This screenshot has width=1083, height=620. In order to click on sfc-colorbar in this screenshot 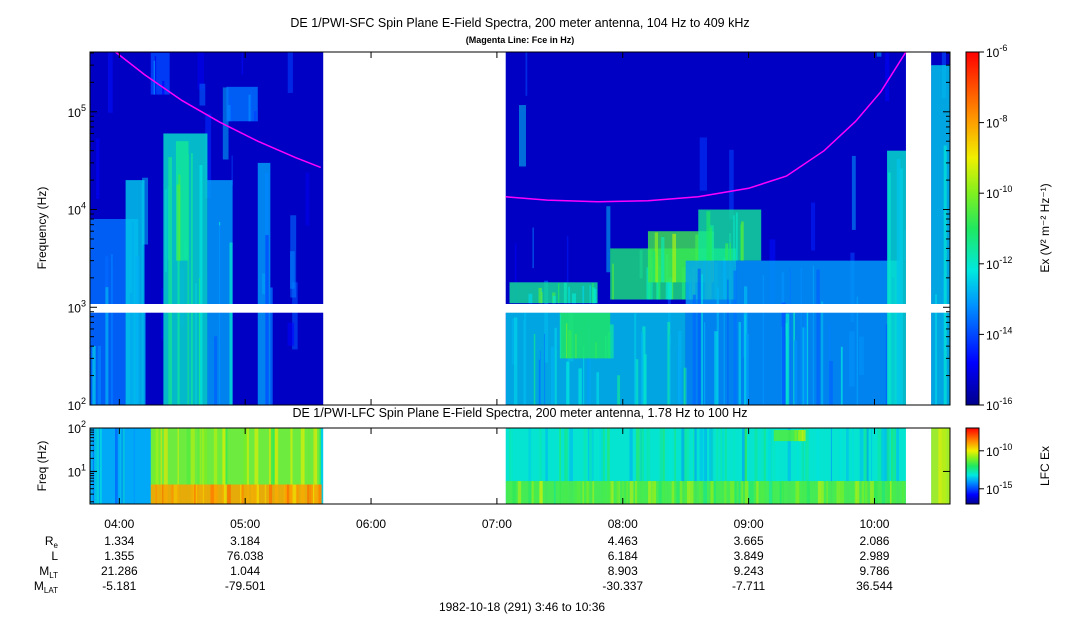, I will do `click(972, 228)`.